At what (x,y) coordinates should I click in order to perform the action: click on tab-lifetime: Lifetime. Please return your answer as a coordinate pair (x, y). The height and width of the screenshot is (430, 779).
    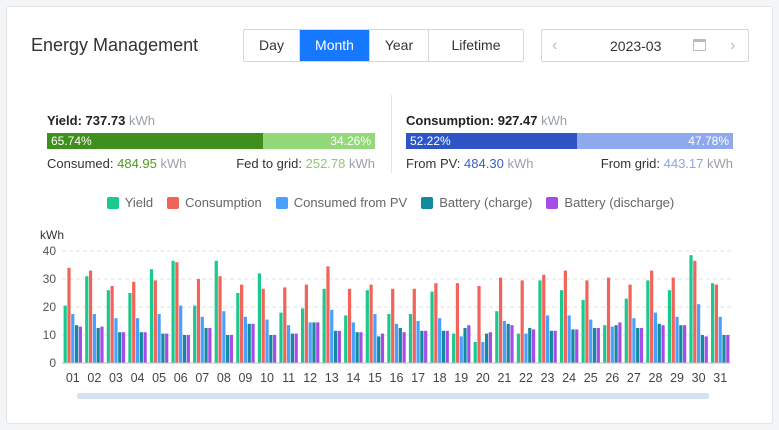
    Looking at the image, I should click on (476, 45).